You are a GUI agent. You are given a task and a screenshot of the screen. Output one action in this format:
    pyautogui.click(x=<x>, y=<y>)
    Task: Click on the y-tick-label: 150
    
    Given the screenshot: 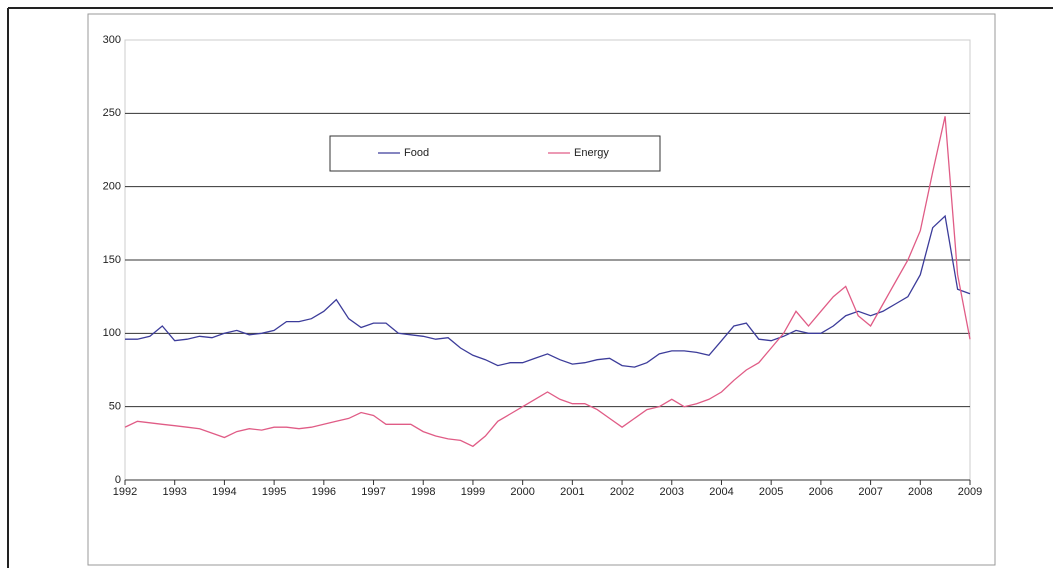 What is the action you would take?
    pyautogui.click(x=112, y=260)
    